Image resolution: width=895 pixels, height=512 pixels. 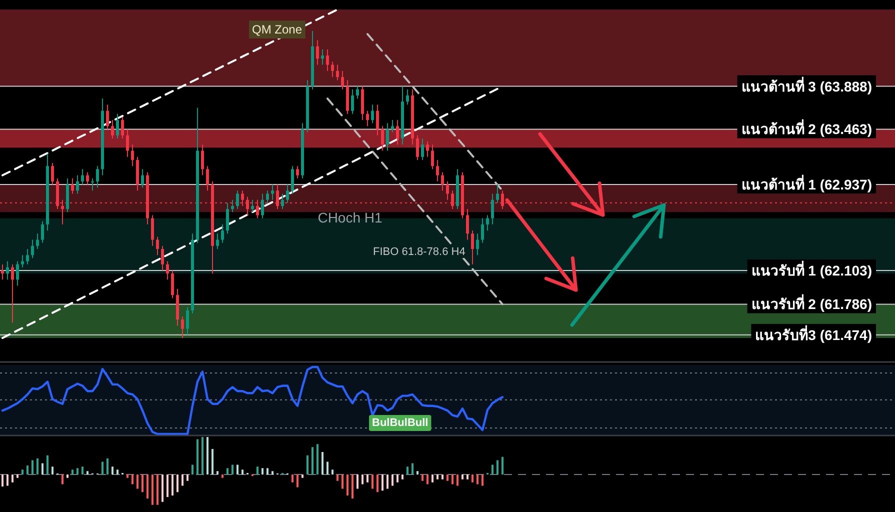 I want to click on ref-line-label: แนวต้านที่ 1 (62.937), so click(x=806, y=183).